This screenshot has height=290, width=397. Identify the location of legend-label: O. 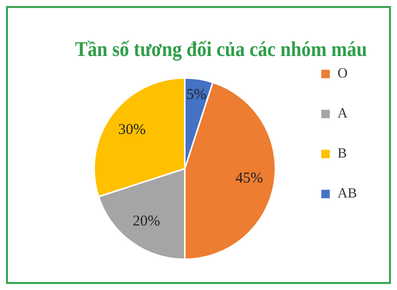
(343, 74).